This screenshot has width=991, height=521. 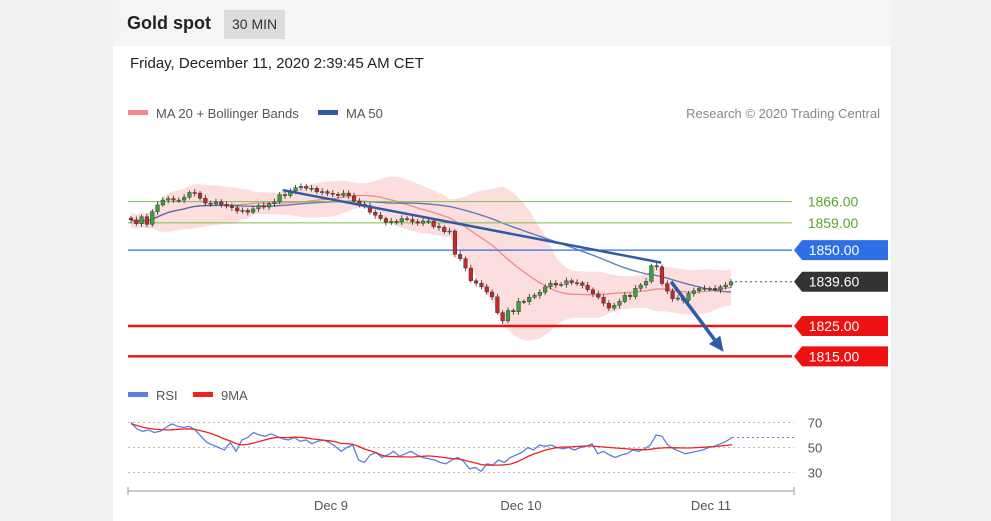 What do you see at coordinates (431, 447) in the screenshot?
I see `rsi-line` at bounding box center [431, 447].